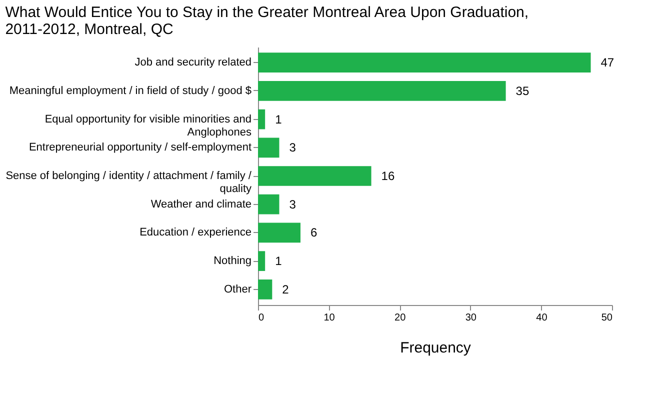 This screenshot has width=670, height=403. I want to click on data-label: 6, so click(314, 233).